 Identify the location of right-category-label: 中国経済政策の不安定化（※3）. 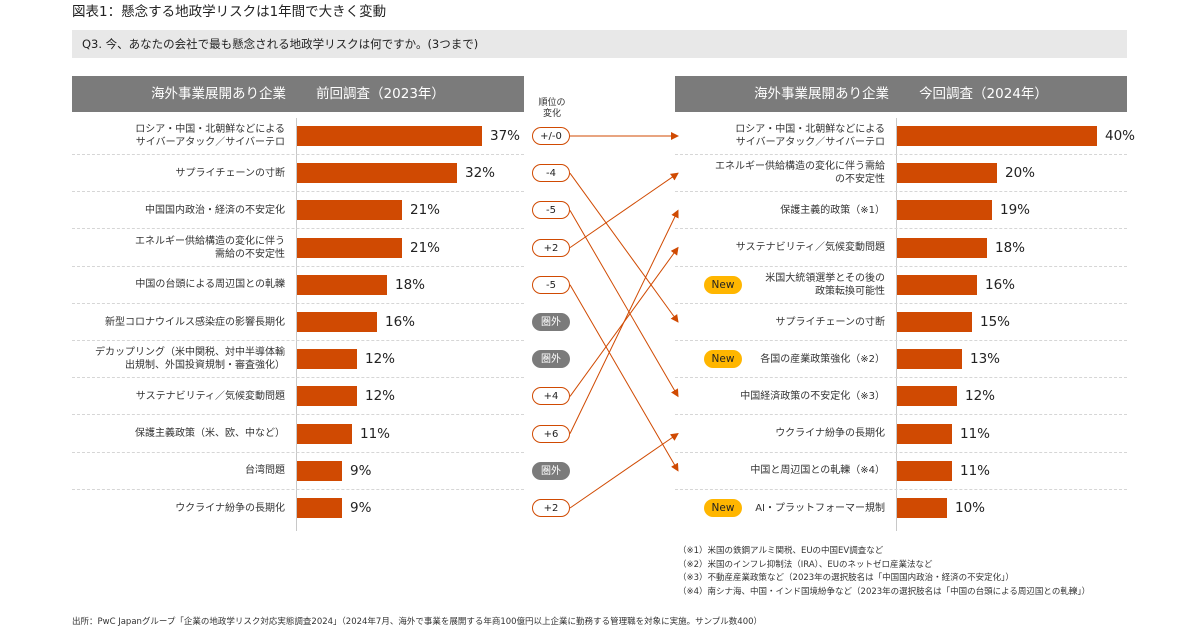
(812, 396).